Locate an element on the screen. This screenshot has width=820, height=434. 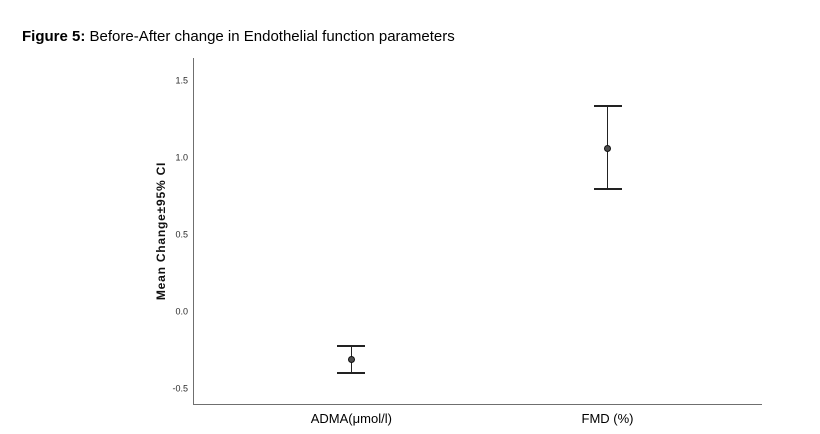
x-category-label: ADMA(μmol/l) is located at coordinates (351, 418).